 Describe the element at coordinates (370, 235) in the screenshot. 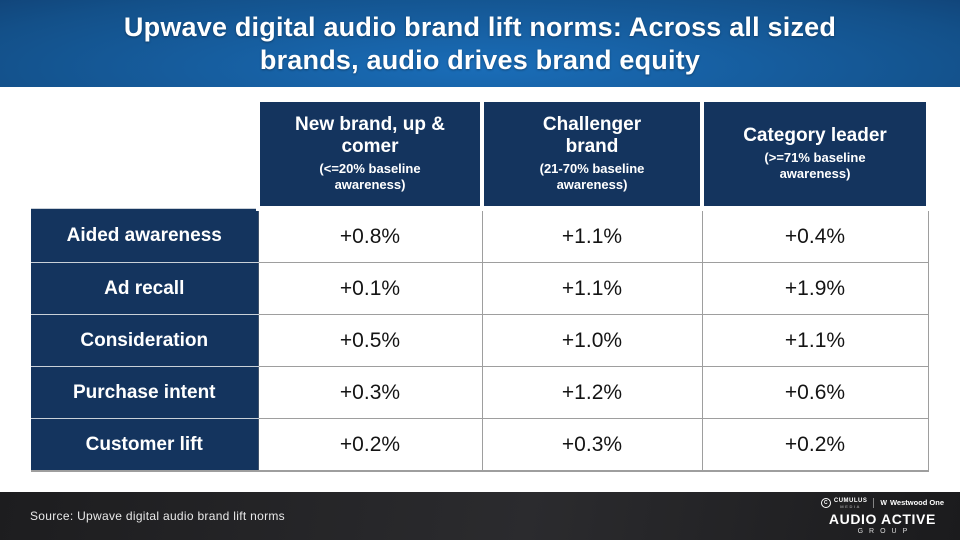

I see `value-cell: +0.8%` at that location.